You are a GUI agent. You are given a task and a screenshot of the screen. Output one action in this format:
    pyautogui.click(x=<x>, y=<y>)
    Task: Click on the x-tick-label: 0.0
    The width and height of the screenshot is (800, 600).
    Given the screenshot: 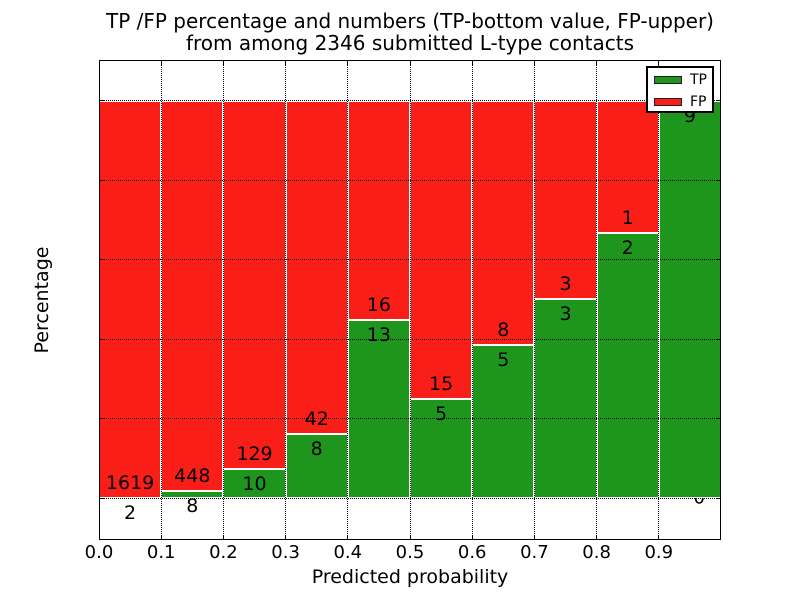 What is the action you would take?
    pyautogui.click(x=99, y=552)
    